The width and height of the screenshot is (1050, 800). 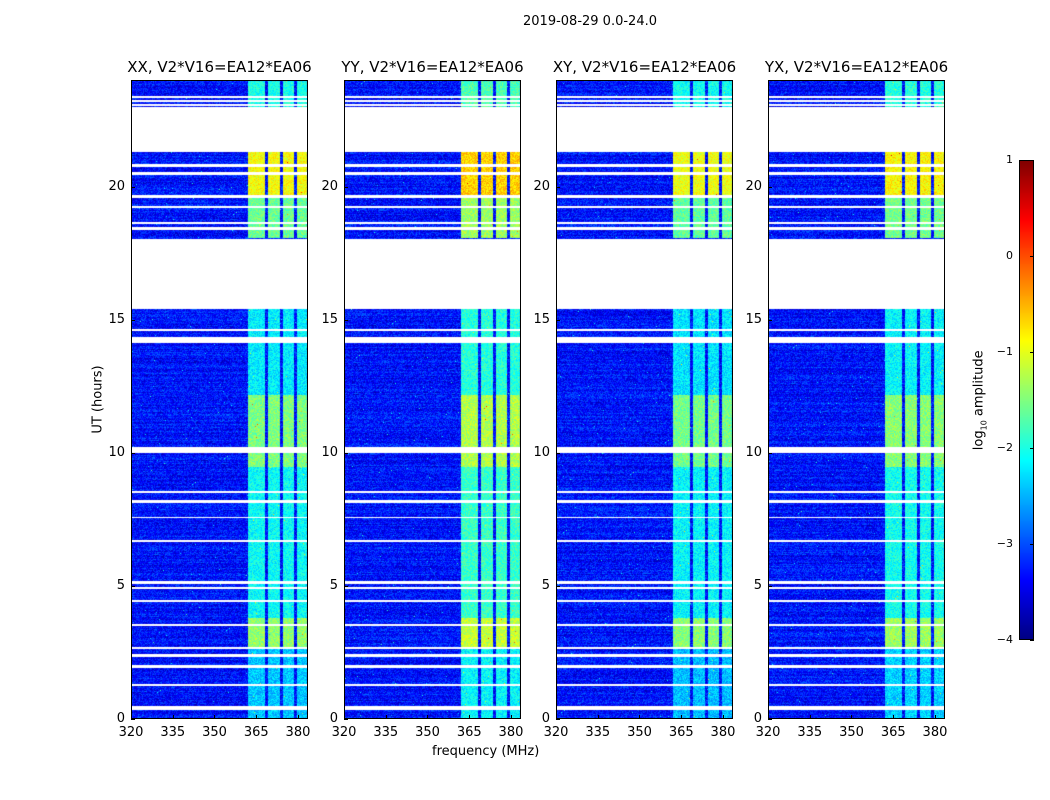 I want to click on y-axis-label: UT (hours), so click(x=98, y=399).